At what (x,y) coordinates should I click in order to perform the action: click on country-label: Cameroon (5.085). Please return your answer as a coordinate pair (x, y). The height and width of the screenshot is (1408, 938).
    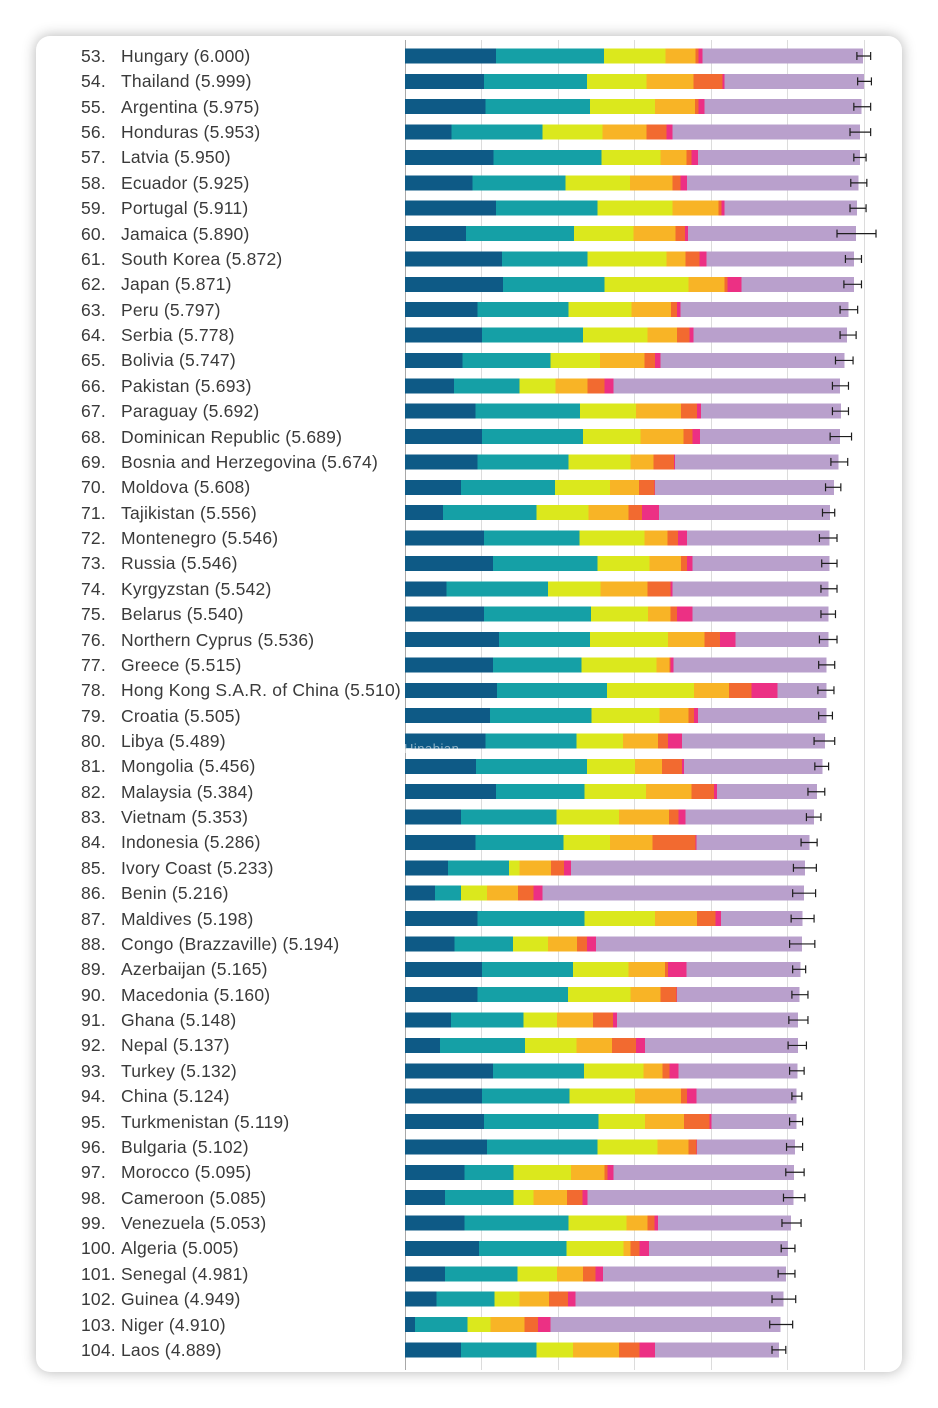
    Looking at the image, I should click on (194, 1197).